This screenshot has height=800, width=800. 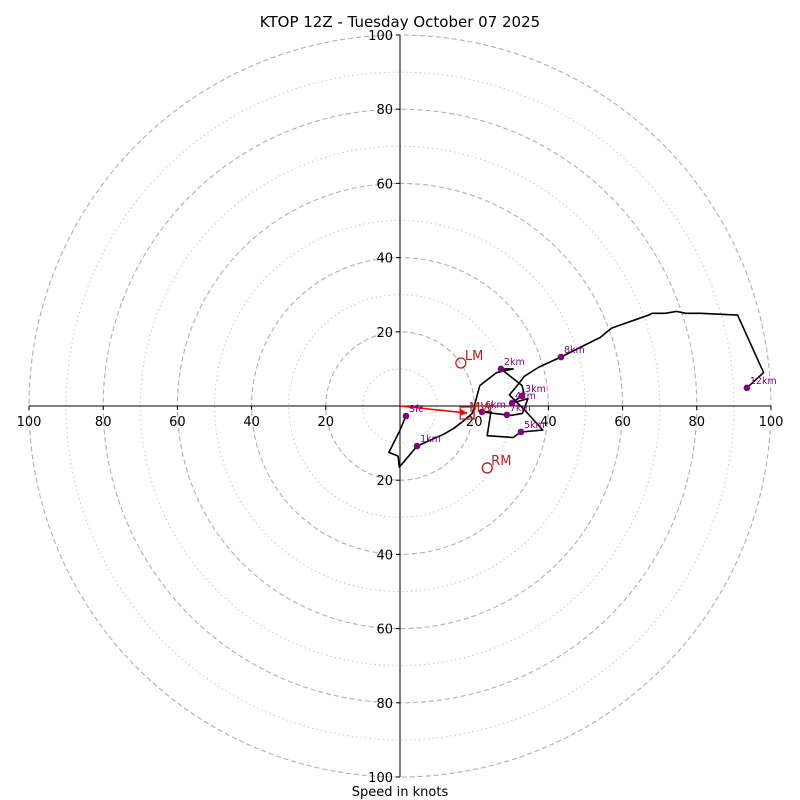 I want to click on height-marker-label: 4km, so click(x=525, y=396).